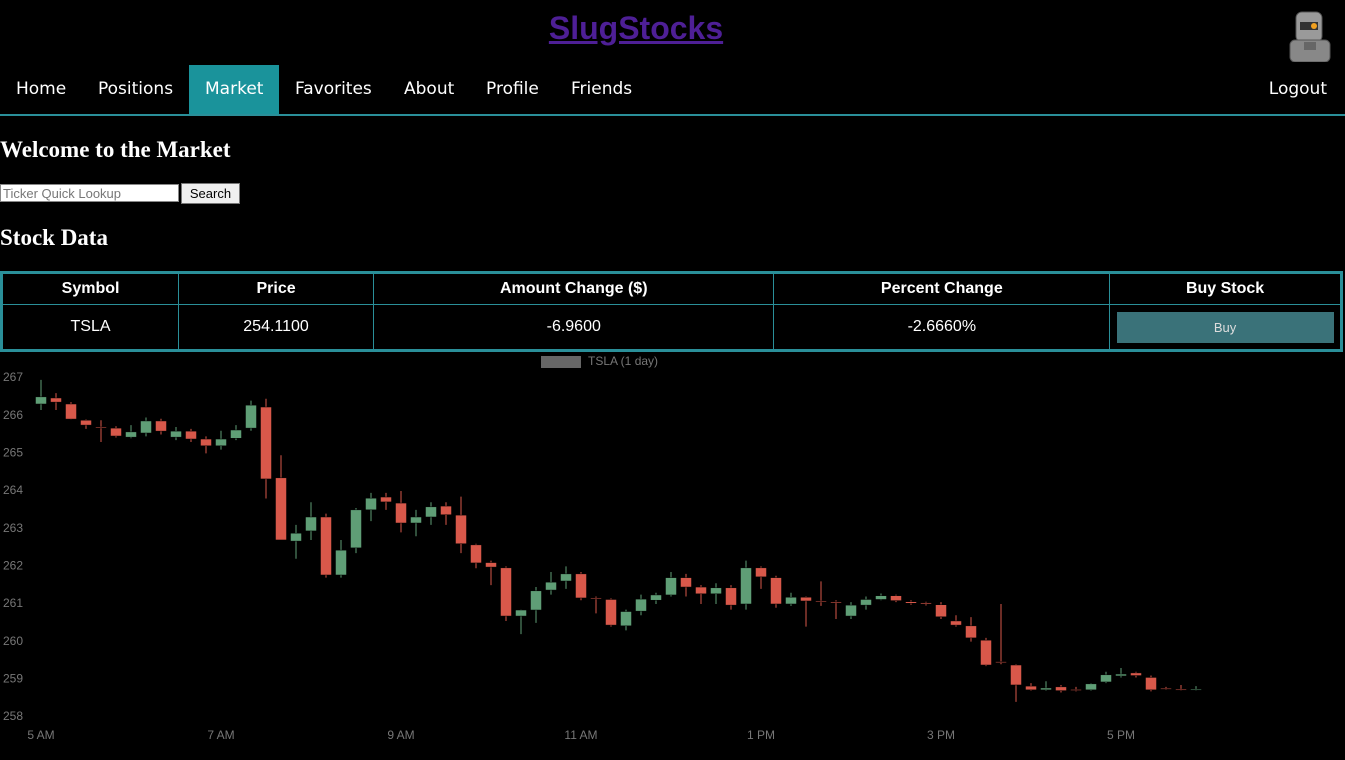  I want to click on logout-link: Logout, so click(1297, 89).